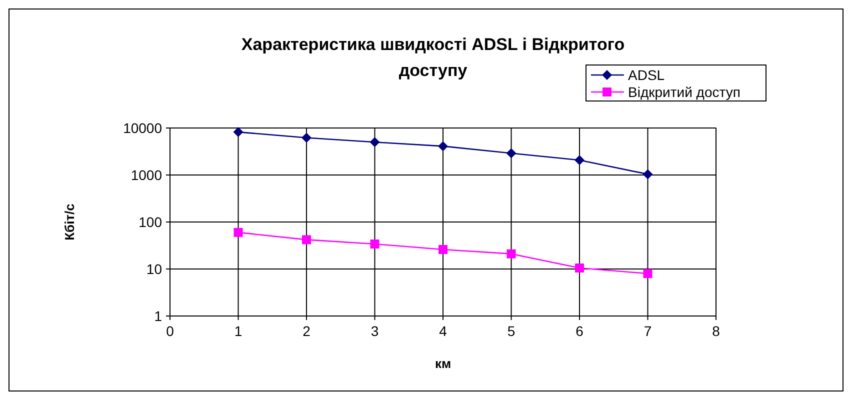 This screenshot has width=853, height=401. I want to click on legend-label: Відкритий доступ, so click(684, 92).